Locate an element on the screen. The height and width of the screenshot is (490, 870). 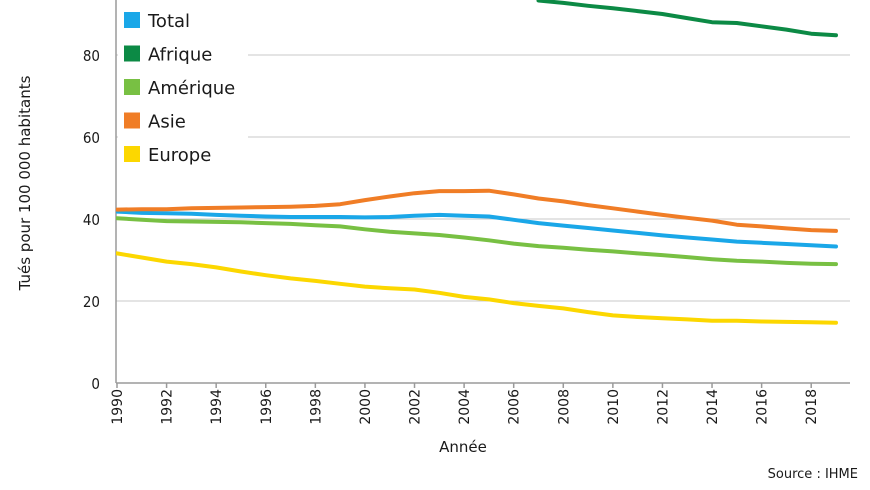
series-line-europe is located at coordinates (477, 288).